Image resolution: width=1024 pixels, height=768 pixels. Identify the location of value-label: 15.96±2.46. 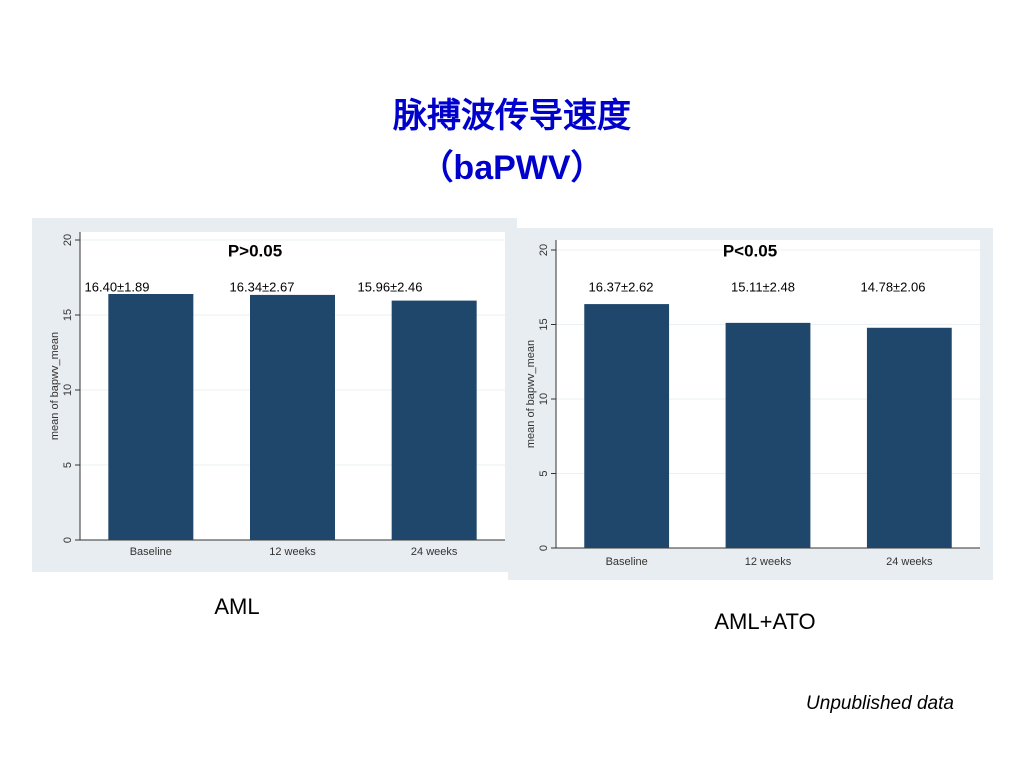
(390, 286).